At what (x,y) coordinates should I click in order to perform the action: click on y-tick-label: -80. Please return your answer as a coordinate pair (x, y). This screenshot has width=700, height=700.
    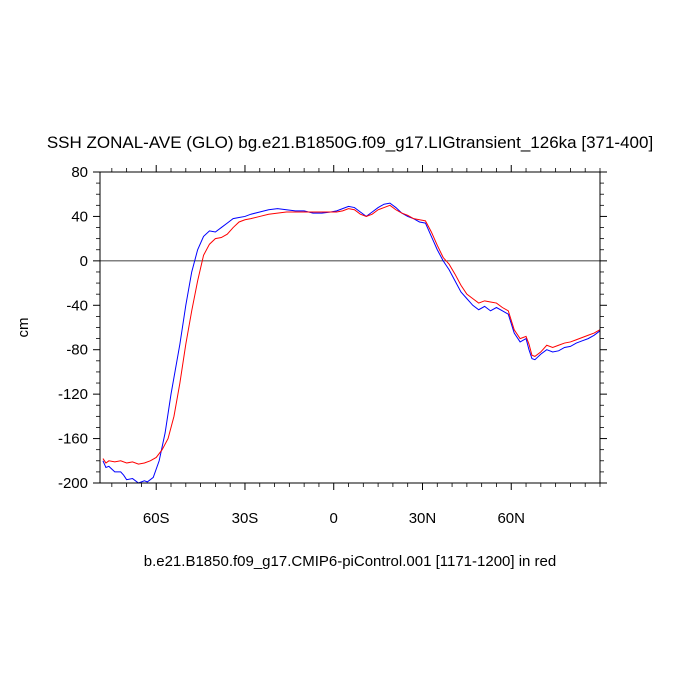
    Looking at the image, I should click on (77, 350).